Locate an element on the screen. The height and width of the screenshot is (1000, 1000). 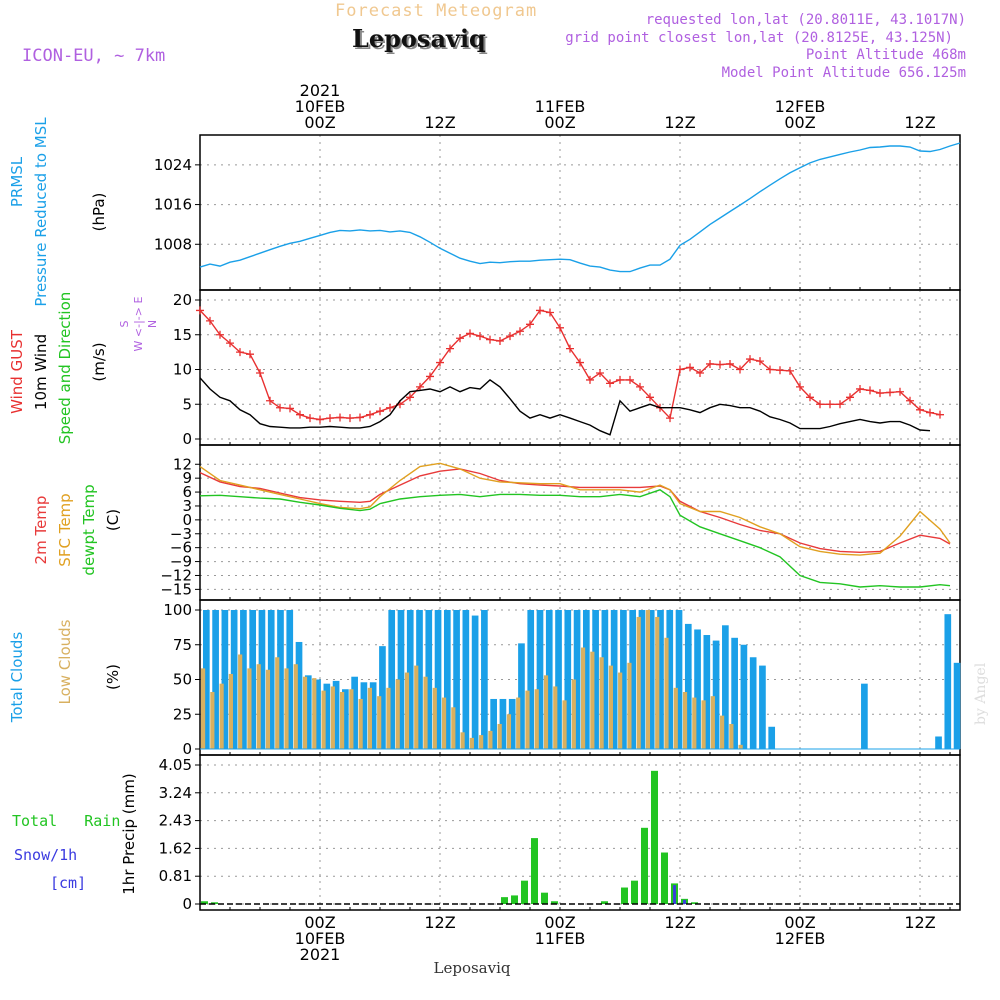
axis-label: S is located at coordinates (124, 323).